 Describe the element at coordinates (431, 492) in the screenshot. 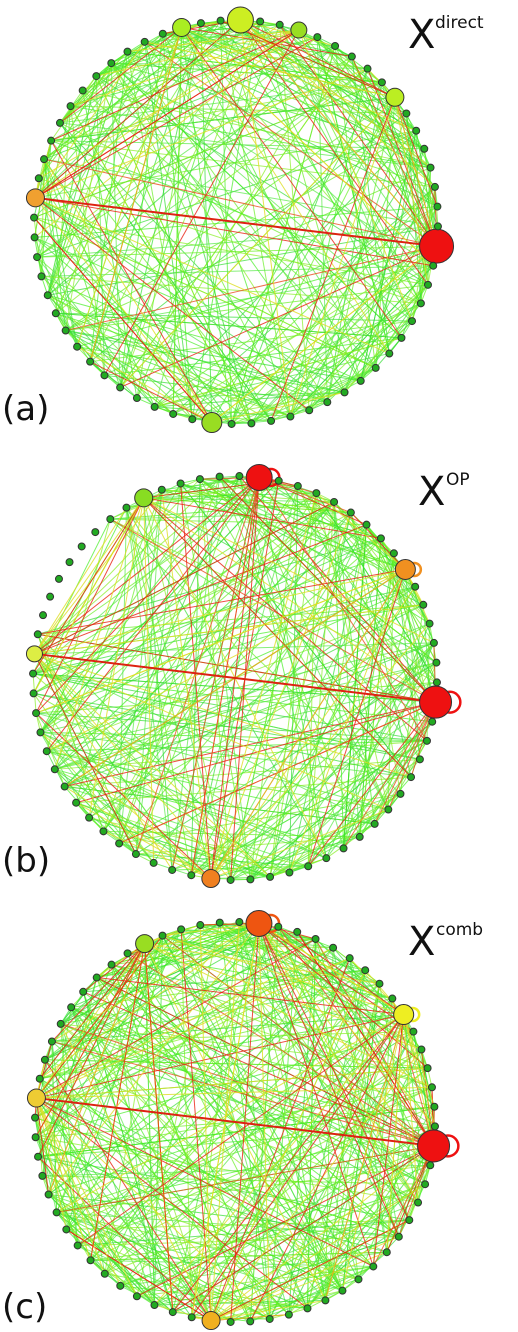

I see `matrix-symbol: X` at that location.